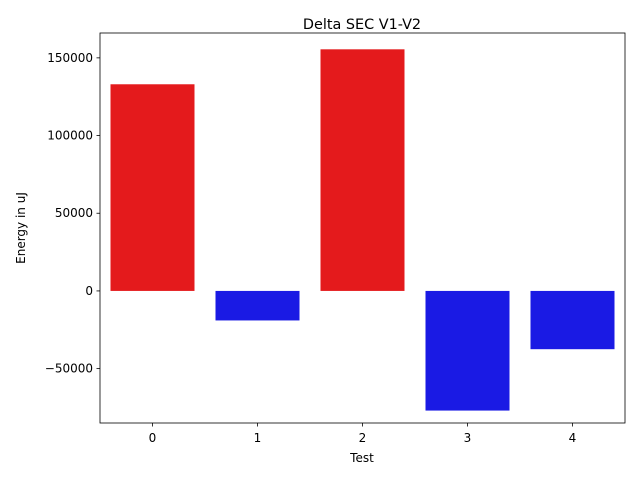  Describe the element at coordinates (363, 438) in the screenshot. I see `x-tick-label: 2` at that location.